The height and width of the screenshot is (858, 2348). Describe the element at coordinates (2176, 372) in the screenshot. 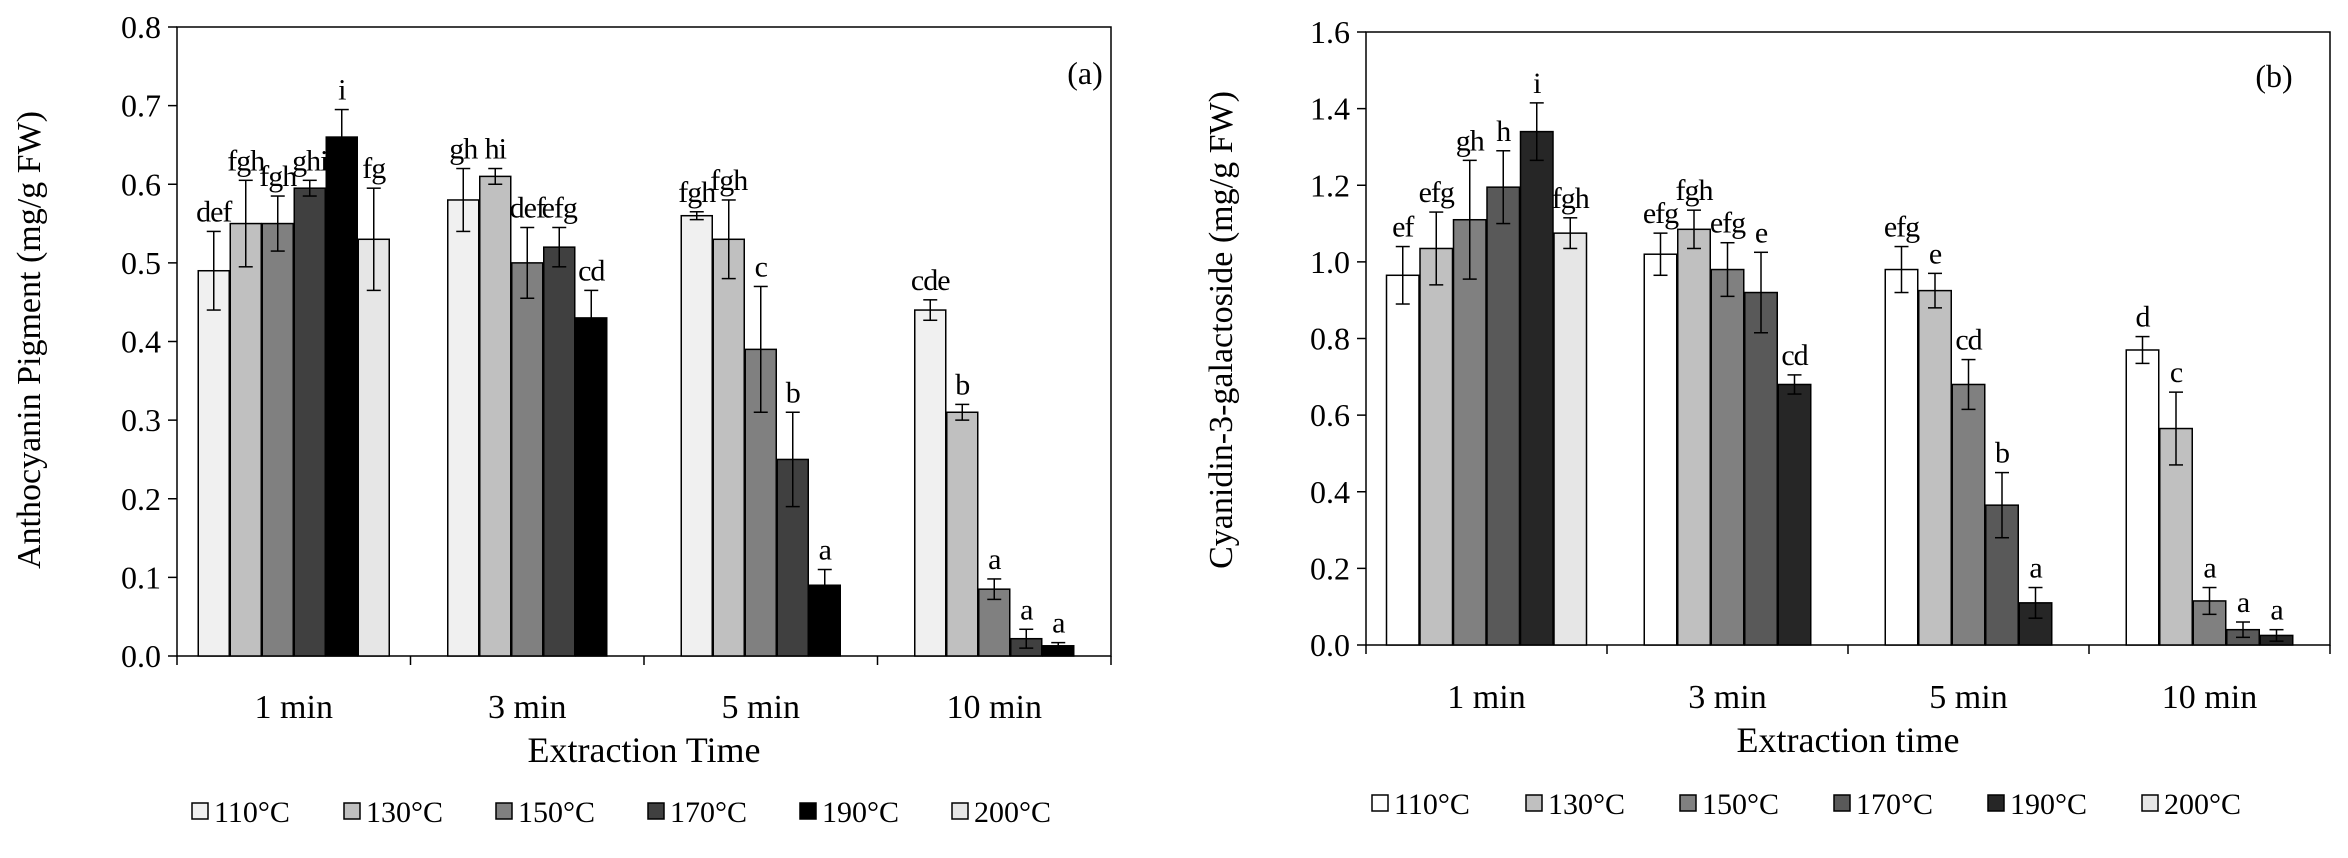

I see `significance-label: c` at that location.